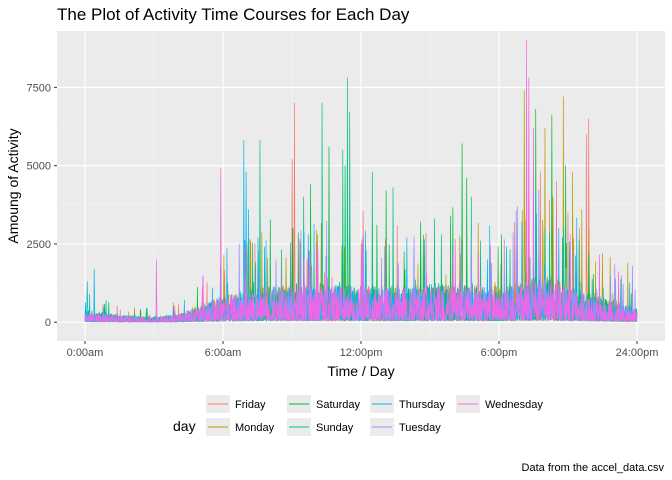 This screenshot has height=480, width=672. I want to click on legend-label: Monday, so click(255, 428).